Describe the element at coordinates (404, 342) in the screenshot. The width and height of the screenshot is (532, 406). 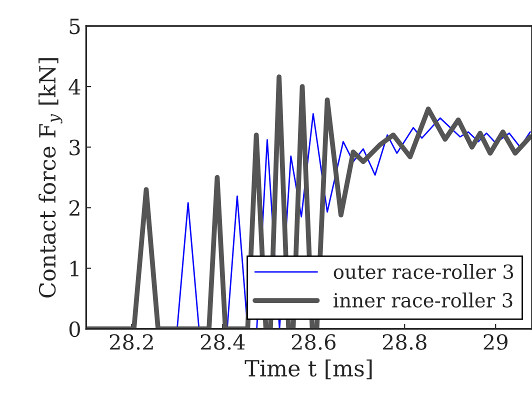
I see `x-tick-label: 28.8` at that location.